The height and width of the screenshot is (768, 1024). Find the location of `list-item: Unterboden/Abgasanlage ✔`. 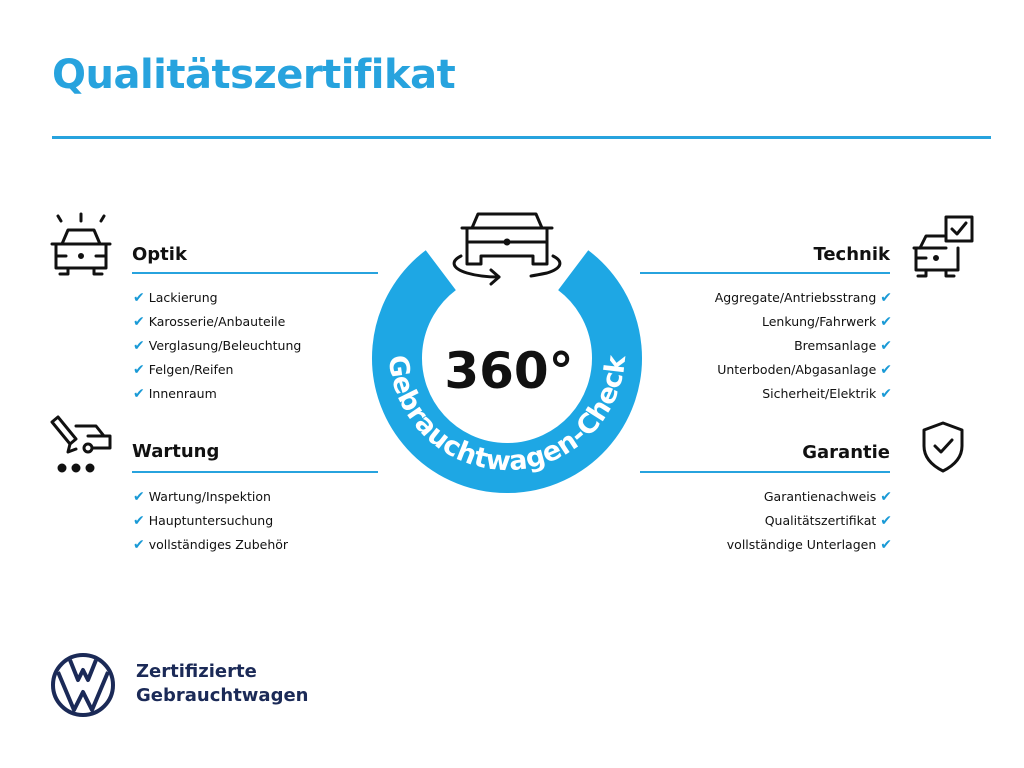

list-item: Unterboden/Abgasanlage ✔ is located at coordinates (804, 370).